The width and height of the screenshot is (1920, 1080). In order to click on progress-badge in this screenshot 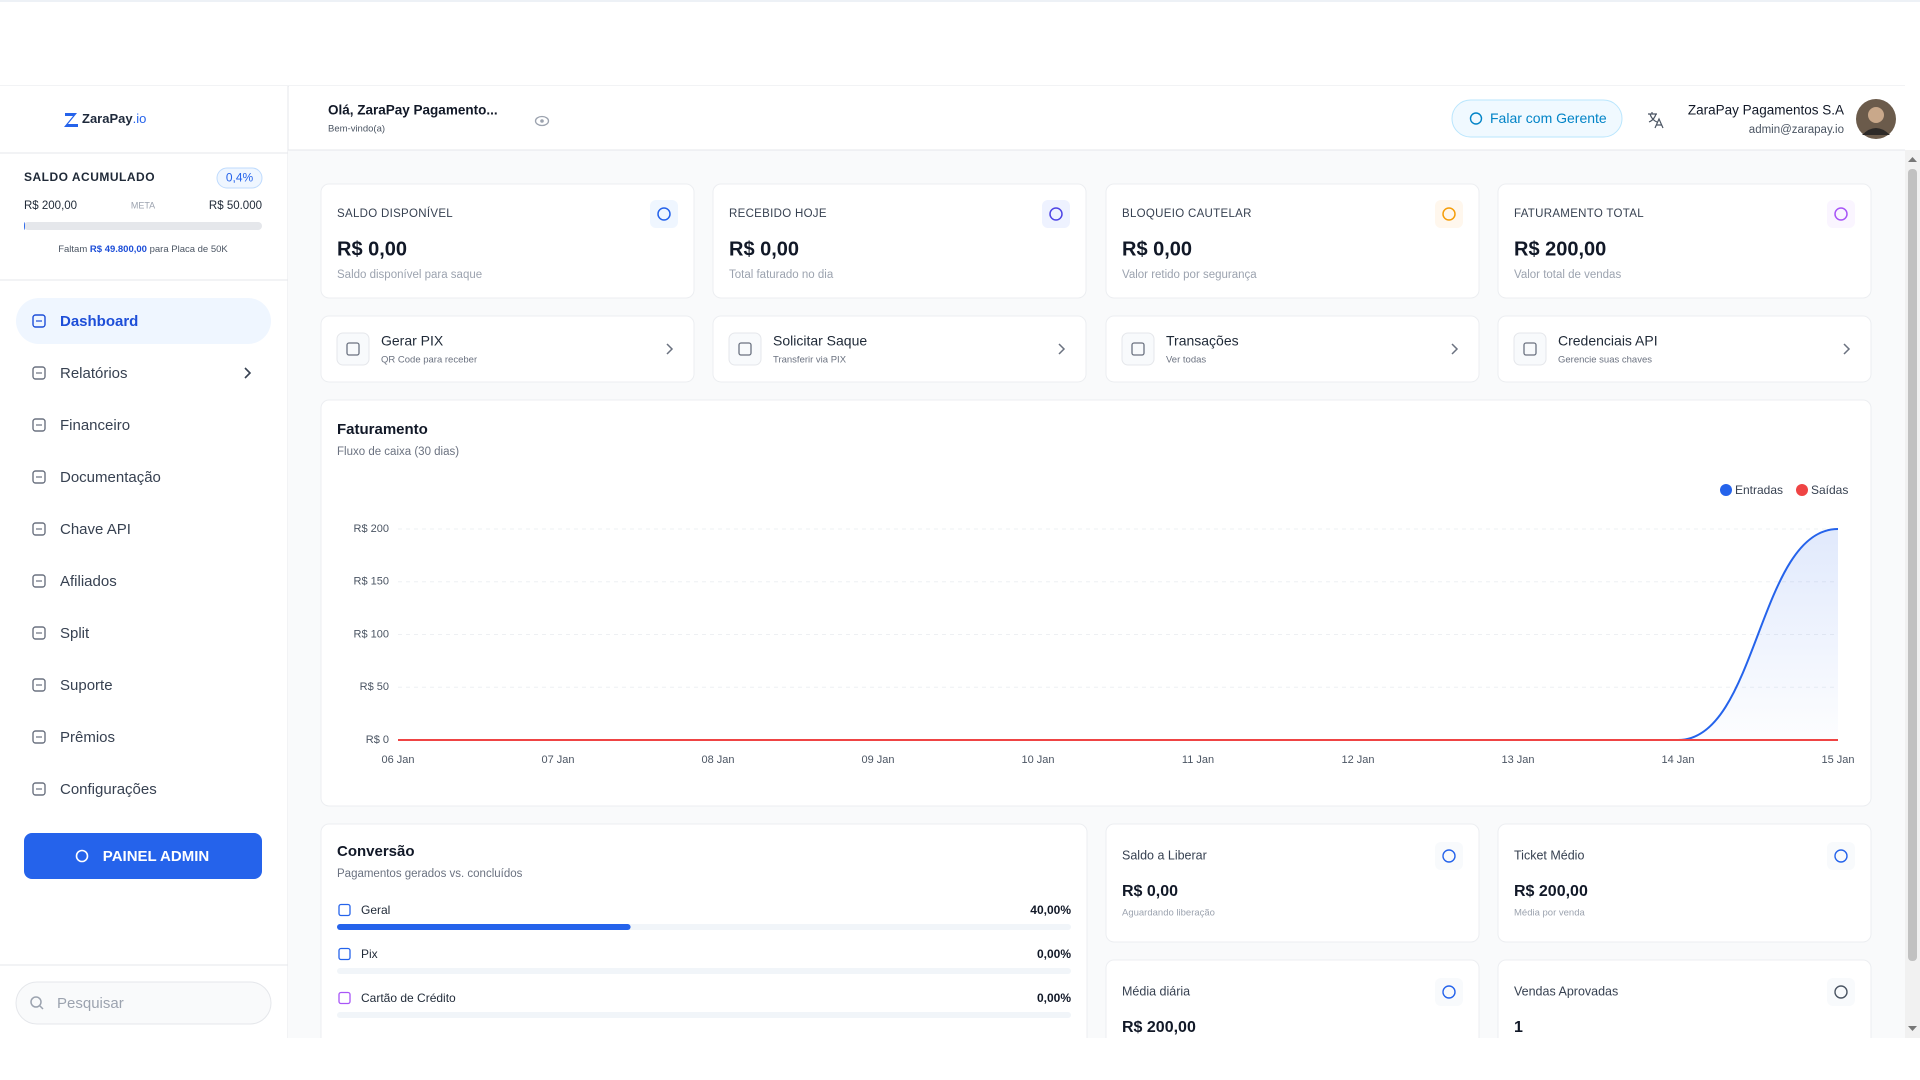, I will do `click(239, 178)`.